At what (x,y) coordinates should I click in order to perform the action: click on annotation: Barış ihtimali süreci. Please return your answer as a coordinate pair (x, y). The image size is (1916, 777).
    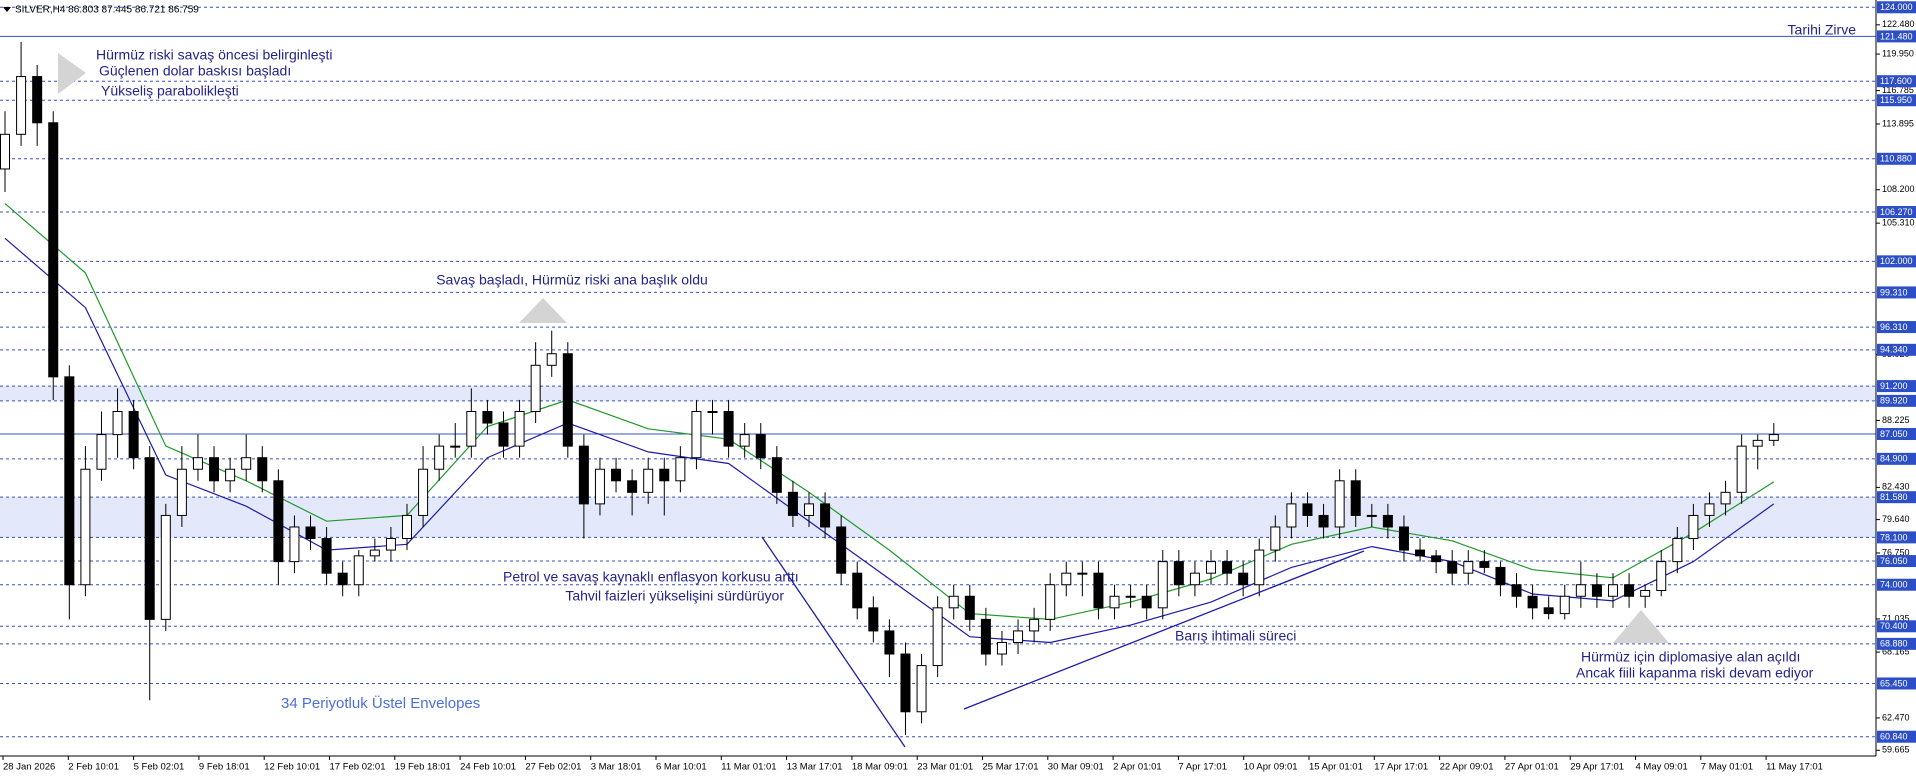
    Looking at the image, I should click on (1235, 636).